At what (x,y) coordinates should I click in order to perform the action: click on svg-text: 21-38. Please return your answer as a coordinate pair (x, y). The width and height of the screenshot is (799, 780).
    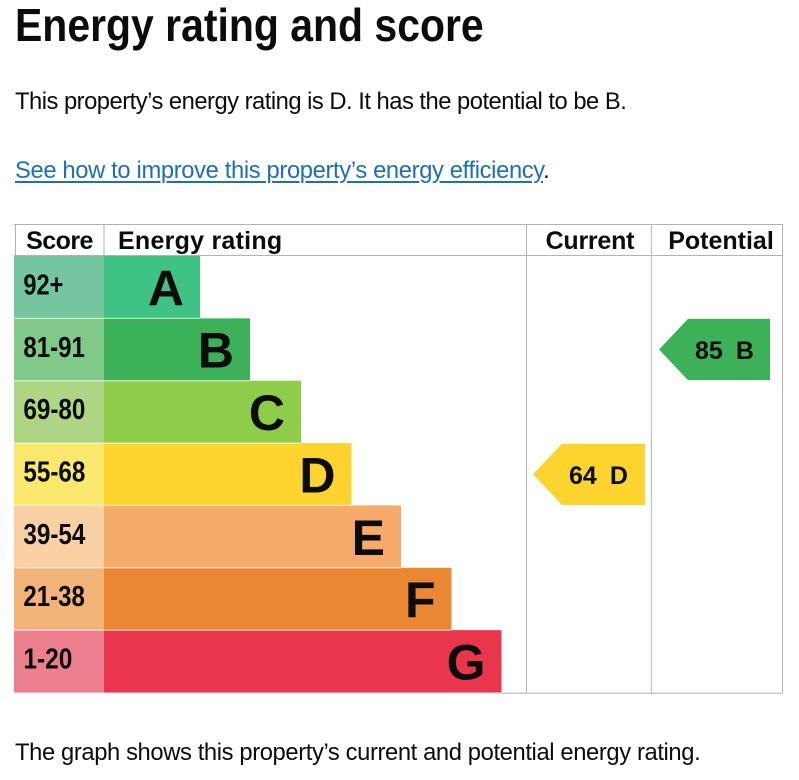
    Looking at the image, I should click on (54, 597).